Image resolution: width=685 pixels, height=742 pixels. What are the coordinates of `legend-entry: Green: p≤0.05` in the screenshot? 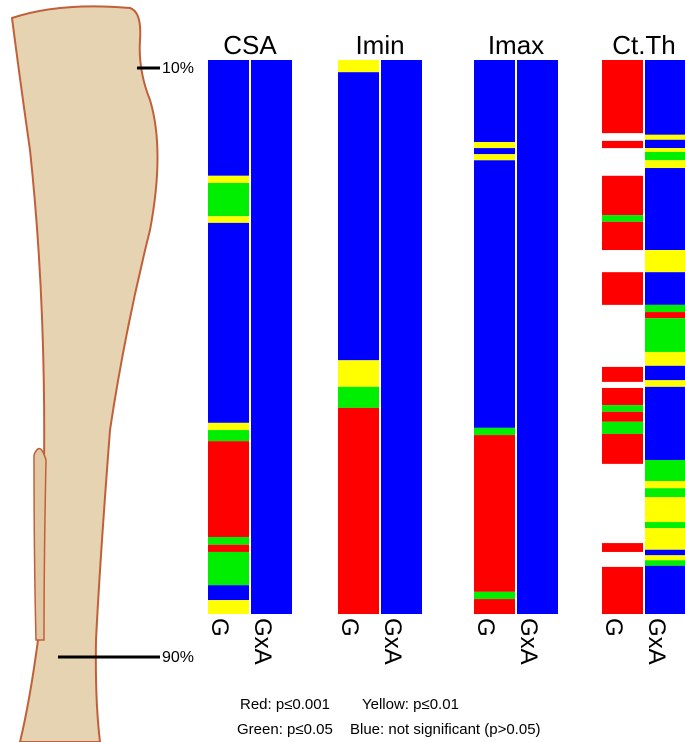 It's located at (285, 729).